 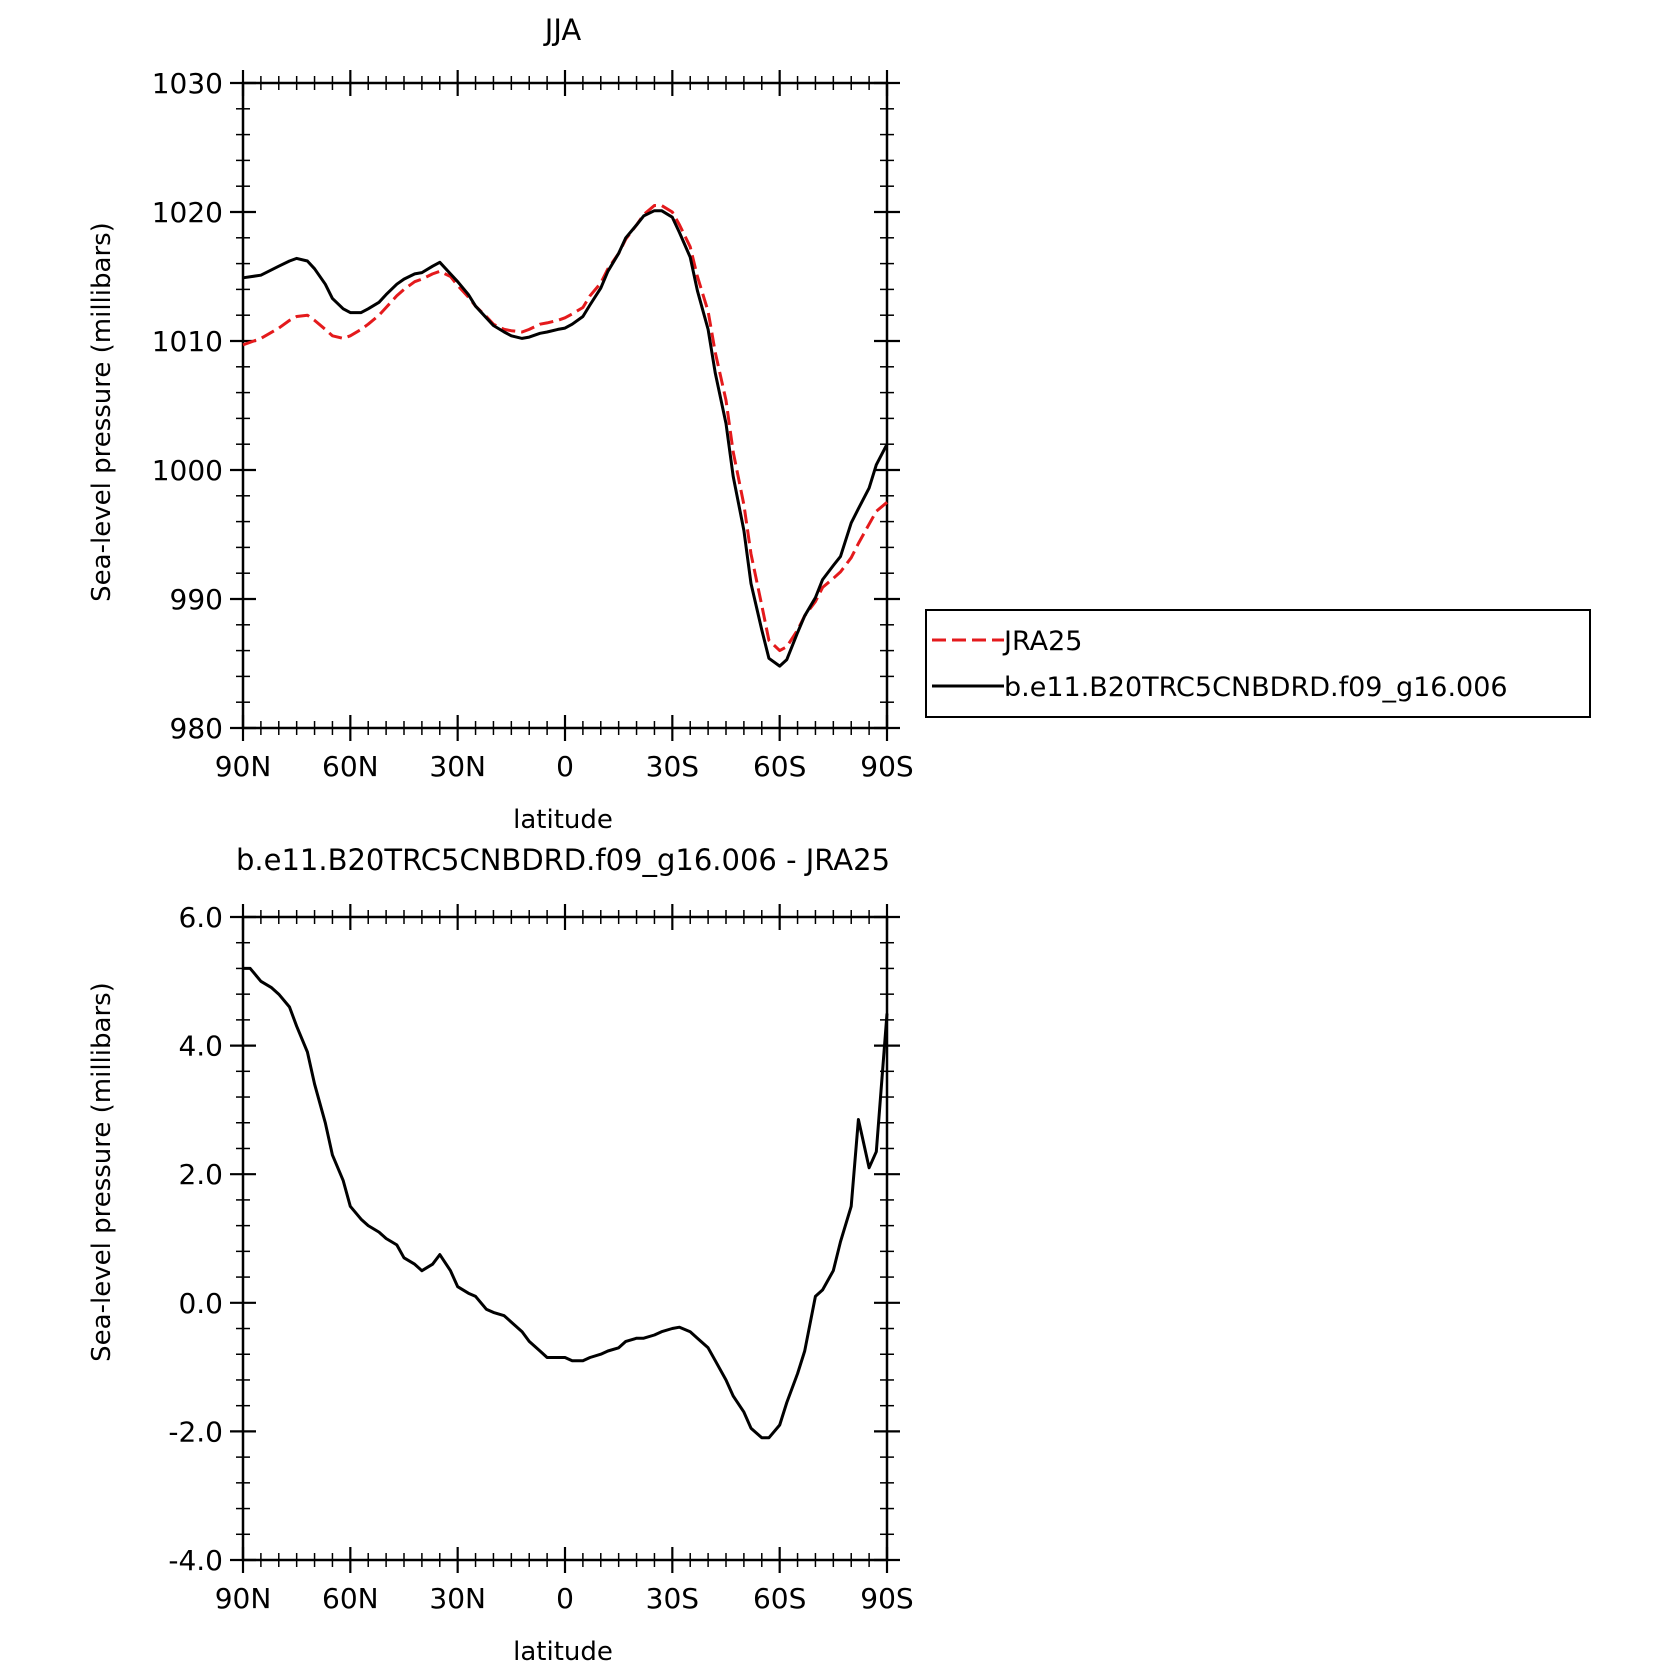 I want to click on legend-label-jra25: JRA25, so click(x=1042, y=641).